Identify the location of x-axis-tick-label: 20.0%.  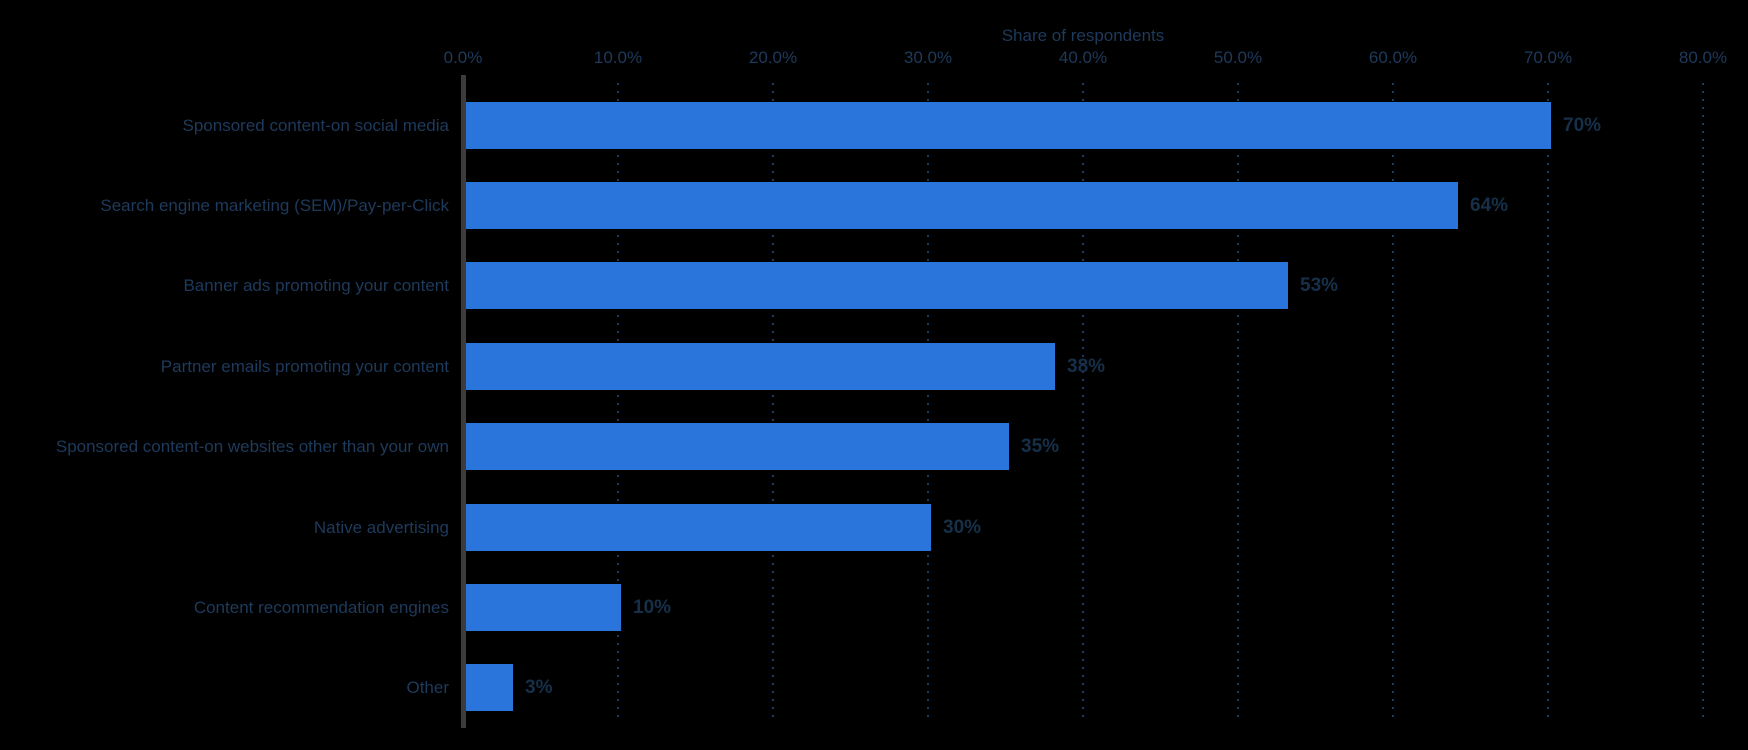
(773, 57).